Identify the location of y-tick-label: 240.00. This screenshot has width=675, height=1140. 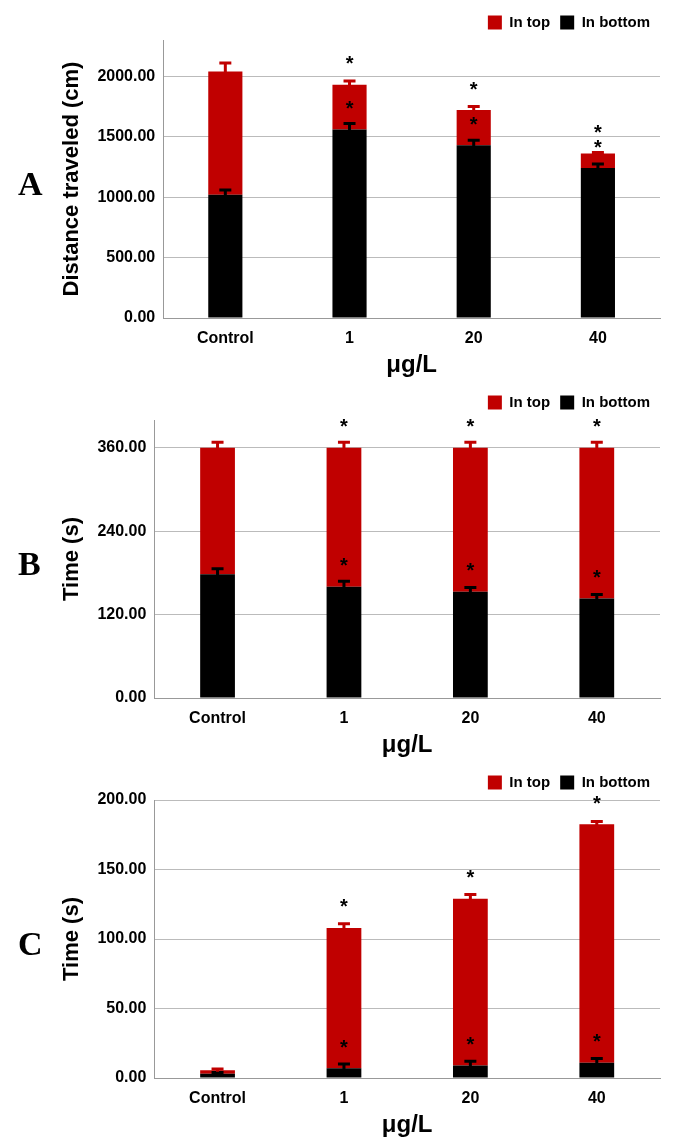
(122, 530).